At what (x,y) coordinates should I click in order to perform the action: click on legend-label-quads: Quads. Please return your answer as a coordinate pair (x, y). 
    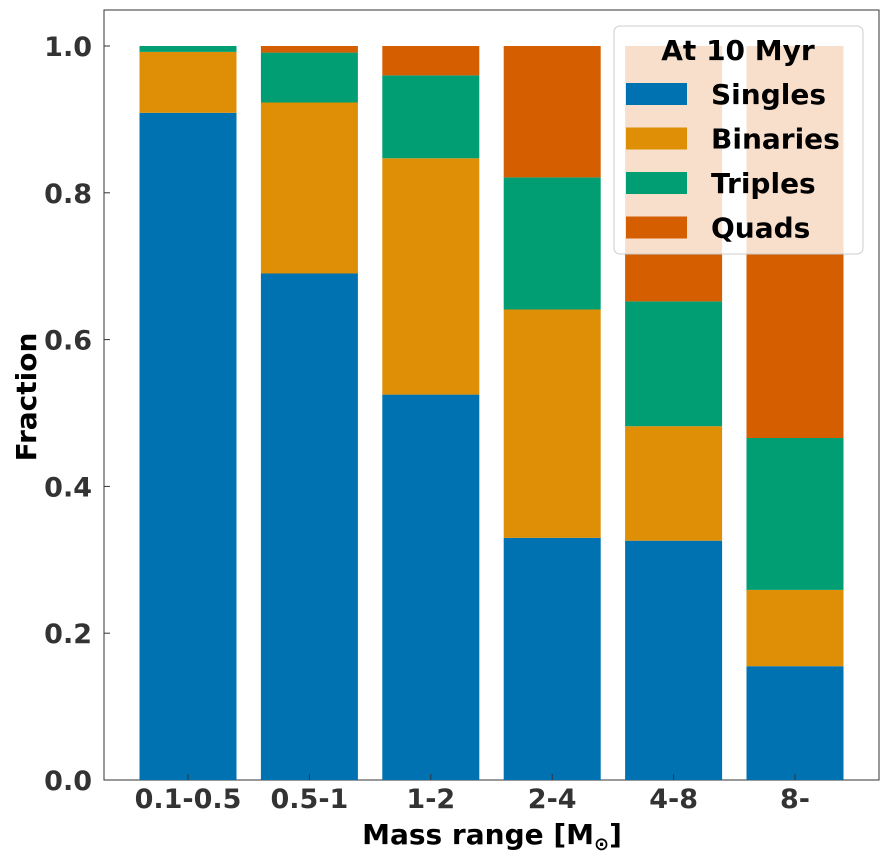
    Looking at the image, I should click on (760, 228).